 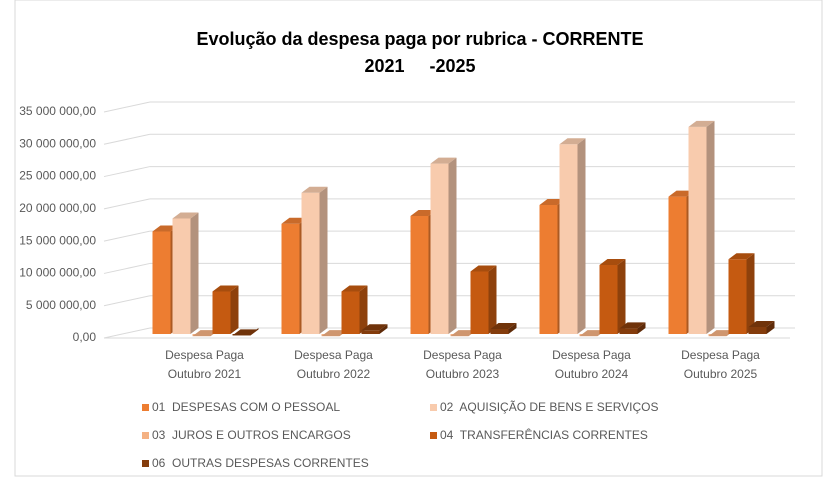 What do you see at coordinates (463, 374) in the screenshot?
I see `x-tick-label: Outubro 2023` at bounding box center [463, 374].